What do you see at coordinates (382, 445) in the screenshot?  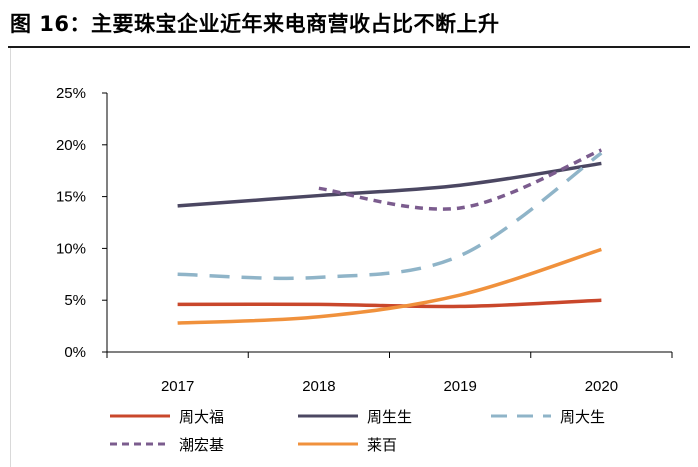 I see `legend-label: 莱百` at bounding box center [382, 445].